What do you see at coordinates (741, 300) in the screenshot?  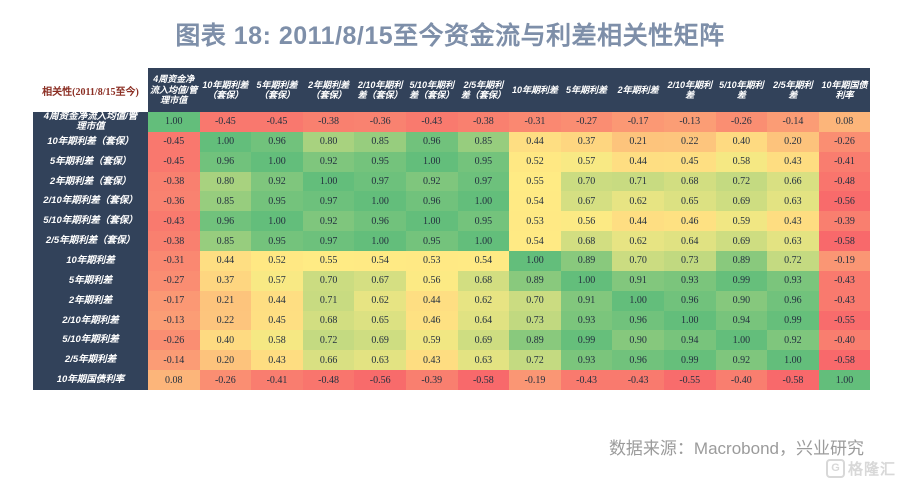 I see `matrix-cell: 0.90` at bounding box center [741, 300].